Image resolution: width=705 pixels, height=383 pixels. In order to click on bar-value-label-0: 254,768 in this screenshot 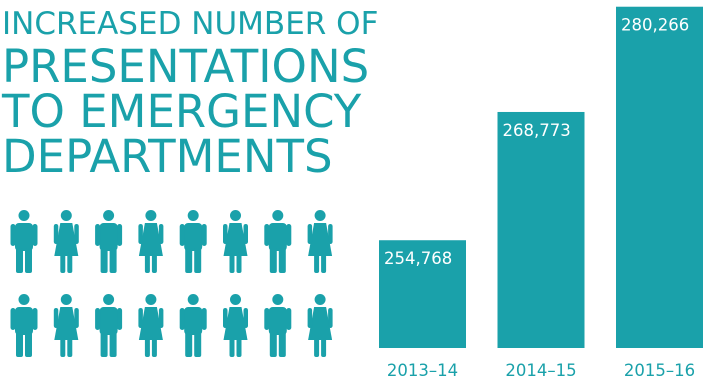, I will do `click(418, 258)`.